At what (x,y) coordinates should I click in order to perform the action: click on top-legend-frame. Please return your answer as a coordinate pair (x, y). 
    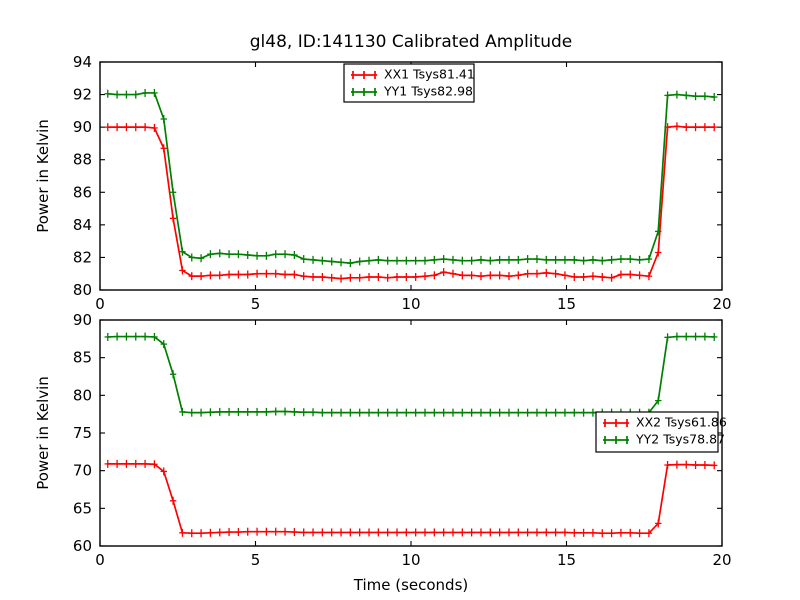
    Looking at the image, I should click on (409, 83).